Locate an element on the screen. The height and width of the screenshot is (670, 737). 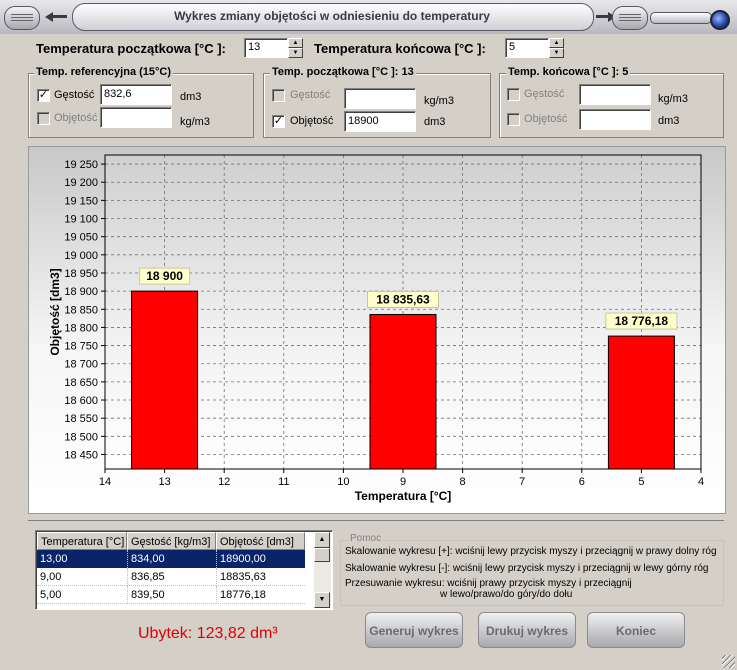
end-group-title: Temp. końcowa [°C ]: 5 is located at coordinates (568, 72).